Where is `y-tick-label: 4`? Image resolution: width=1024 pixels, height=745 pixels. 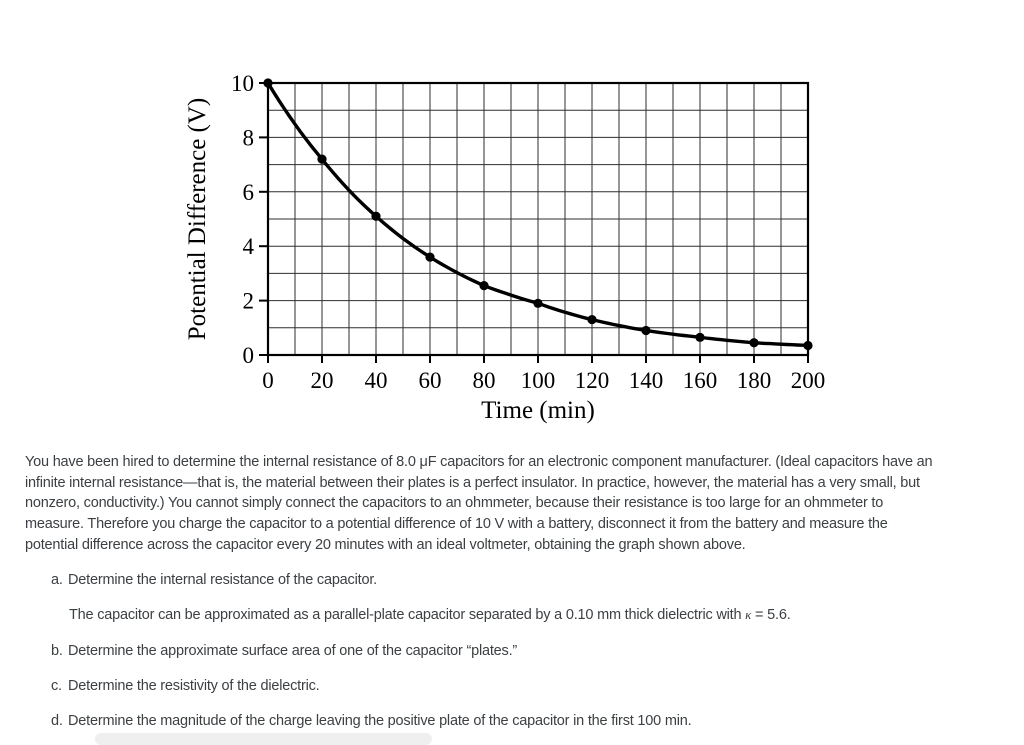
y-tick-label: 4 is located at coordinates (249, 246).